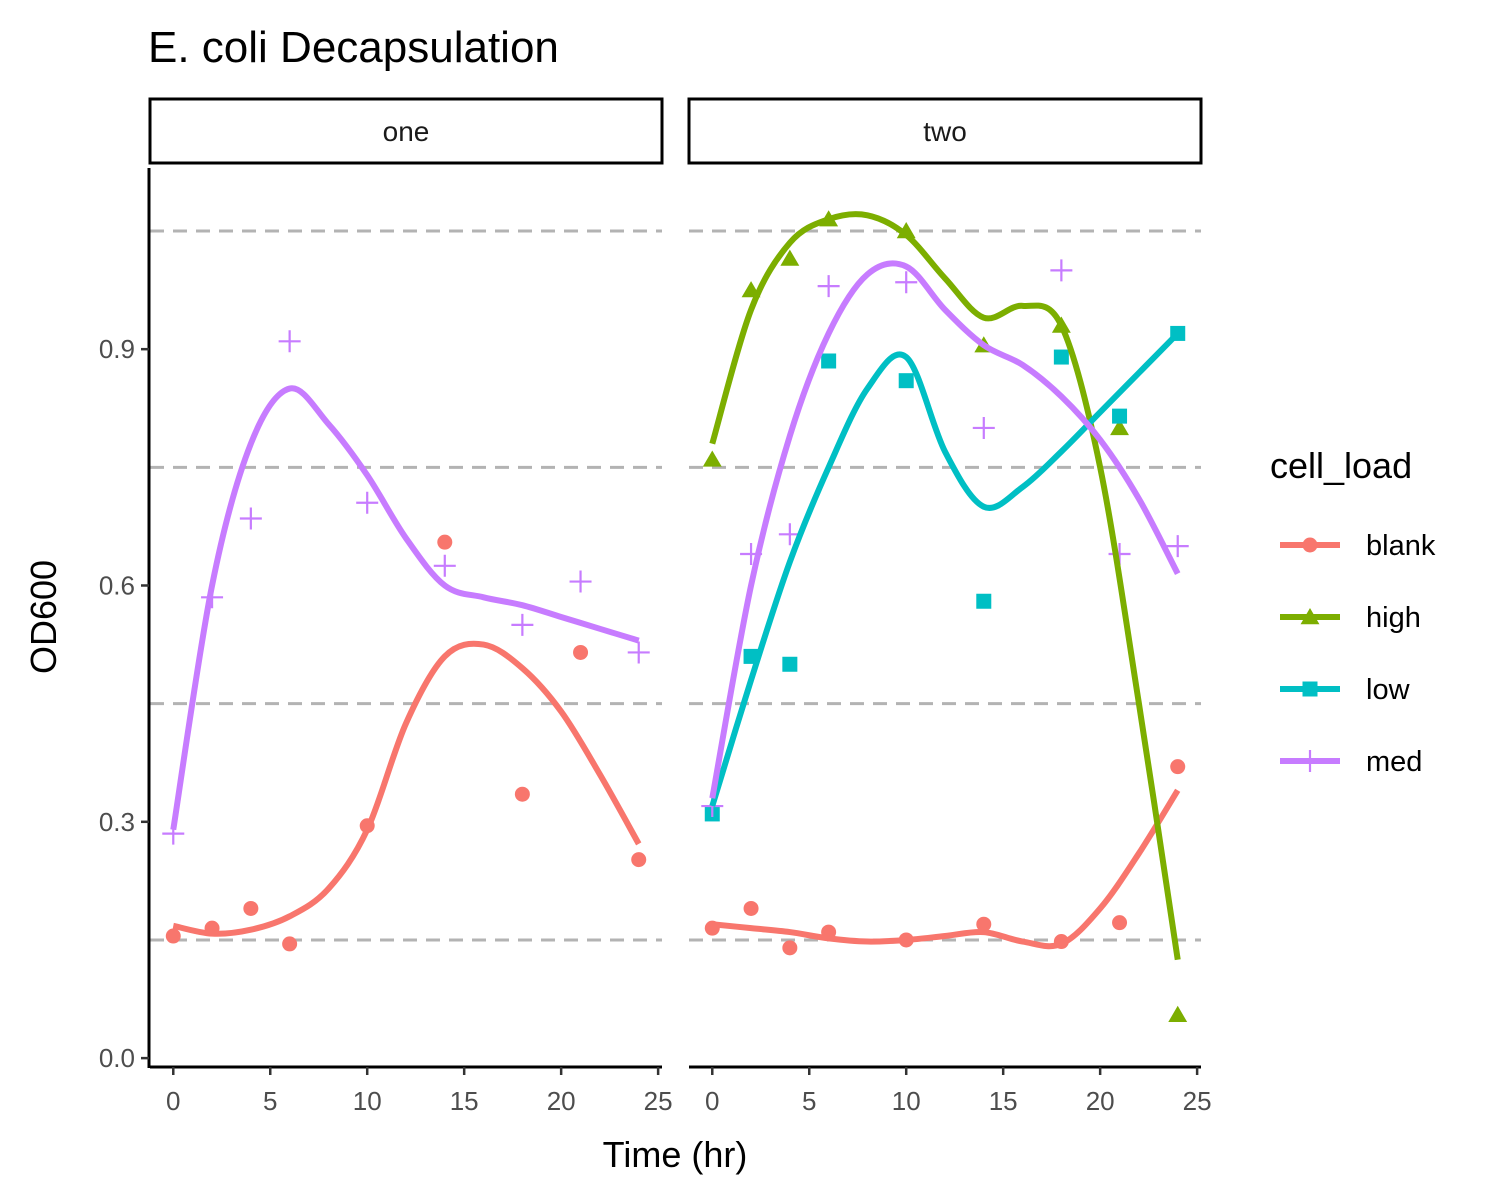 The height and width of the screenshot is (1200, 1500). I want to click on y-tick-label: 0.3, so click(117, 822).